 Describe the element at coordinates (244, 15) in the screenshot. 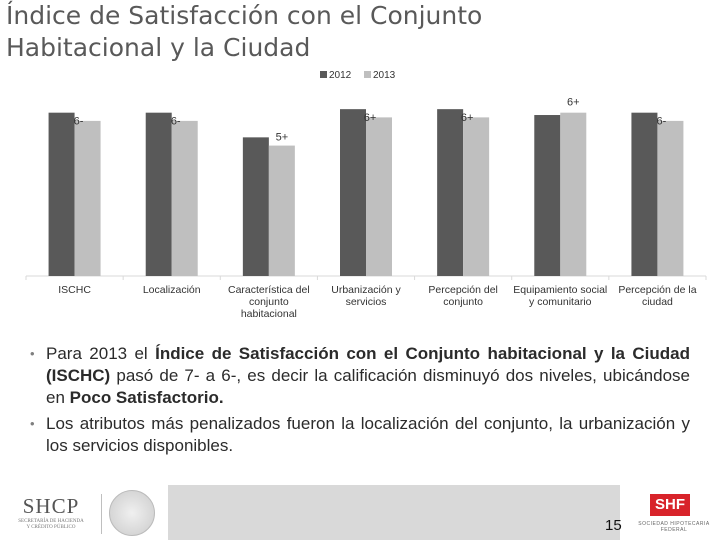

I see `title-line-1: Índice de Satisfacción con el Conjunto` at that location.